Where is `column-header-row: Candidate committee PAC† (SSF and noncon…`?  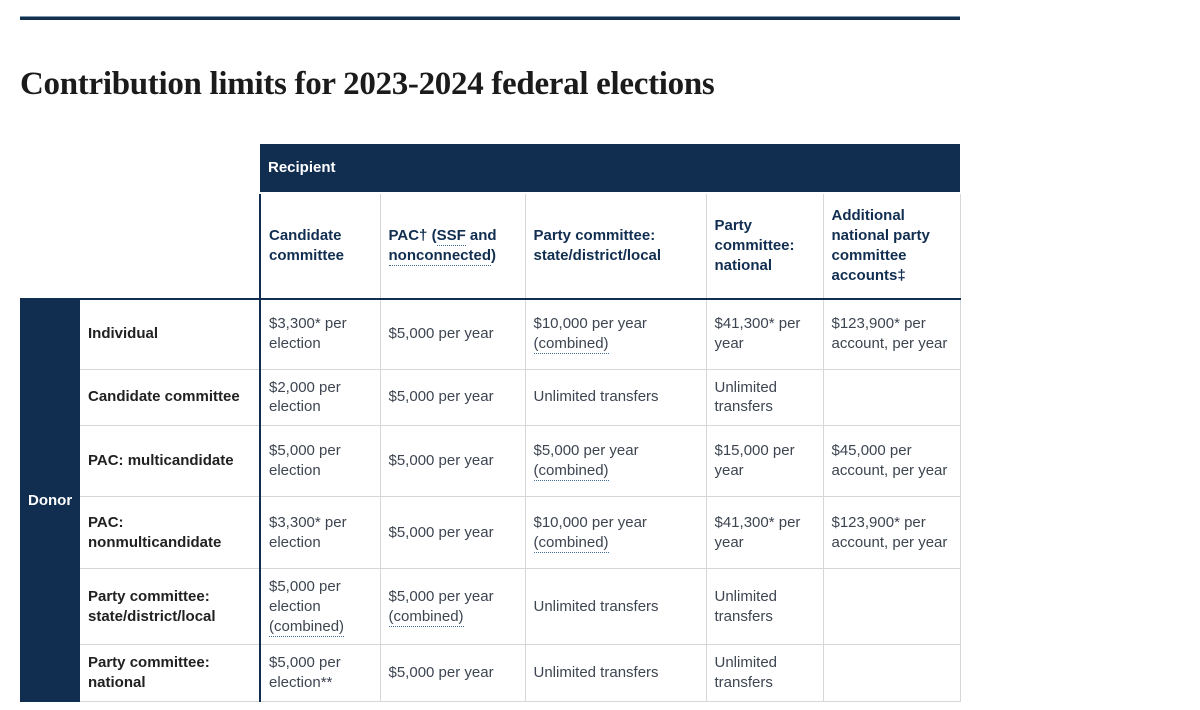 column-header-row: Candidate committee PAC† (SSF and noncon… is located at coordinates (490, 246).